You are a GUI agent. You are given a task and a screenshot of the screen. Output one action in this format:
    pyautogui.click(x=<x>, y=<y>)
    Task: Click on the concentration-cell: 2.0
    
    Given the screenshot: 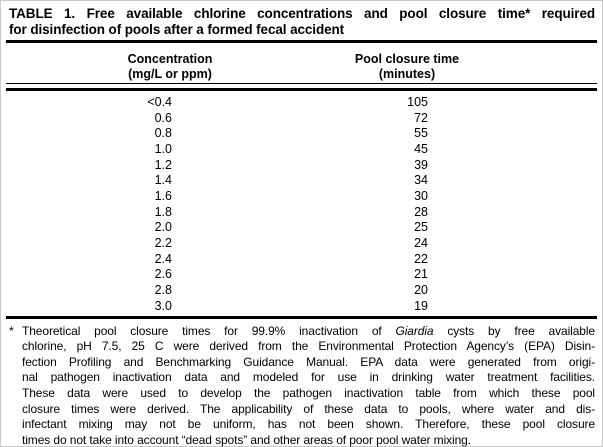 What is the action you would take?
    pyautogui.click(x=163, y=227)
    